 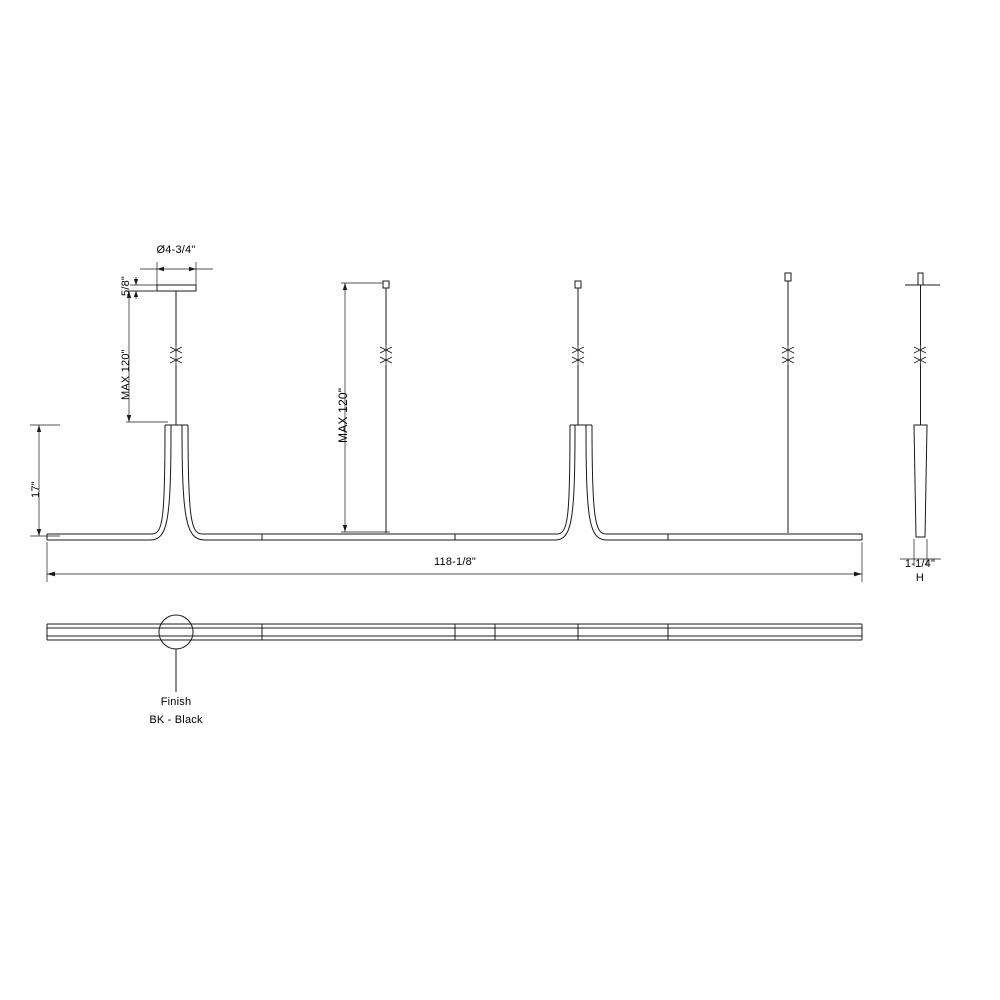 I want to click on max-drop-mid-label: MAX 120", so click(x=343, y=415).